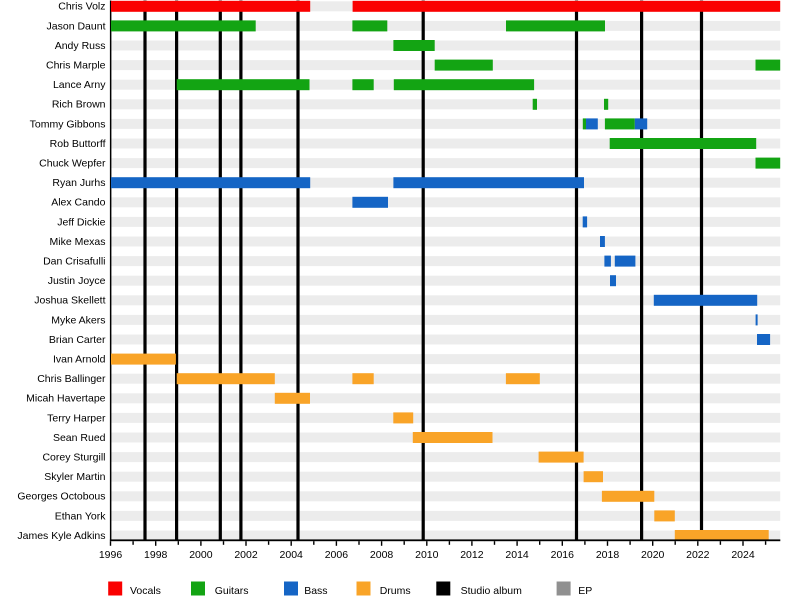 The height and width of the screenshot is (615, 800). Describe the element at coordinates (71, 379) in the screenshot. I see `svg-text: Chris Ballinger` at that location.